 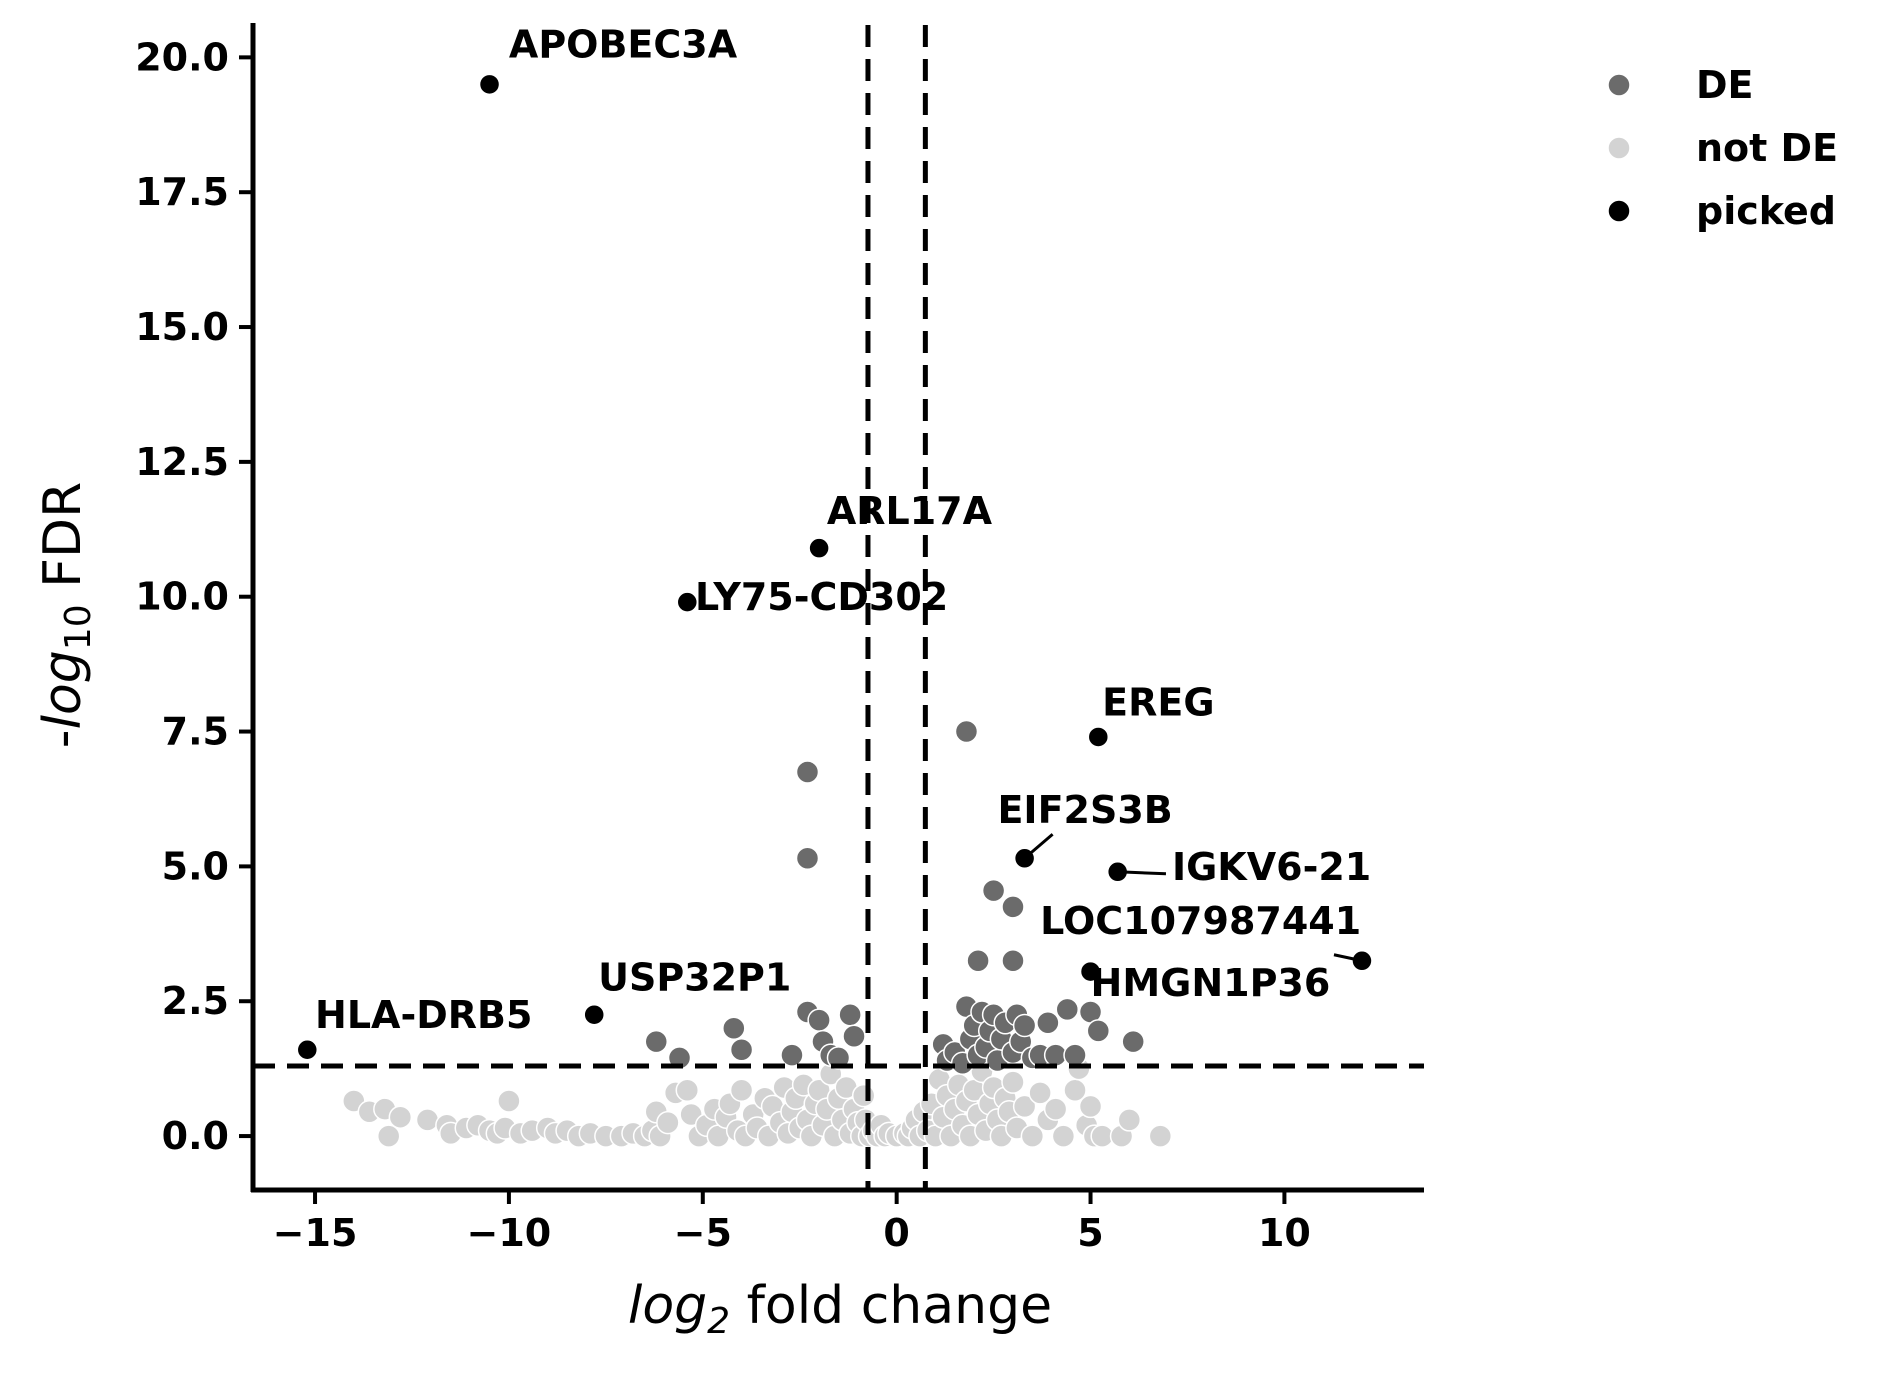 What do you see at coordinates (1090, 1233) in the screenshot?
I see `x-tick-label: 5` at bounding box center [1090, 1233].